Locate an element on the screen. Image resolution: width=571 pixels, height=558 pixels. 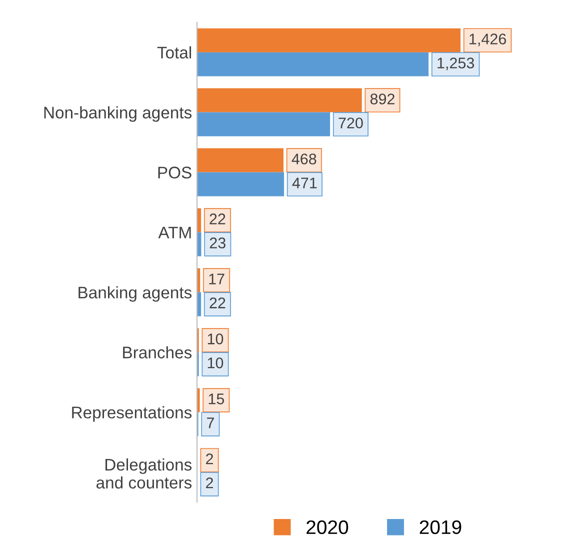
data-label: 468 is located at coordinates (304, 159).